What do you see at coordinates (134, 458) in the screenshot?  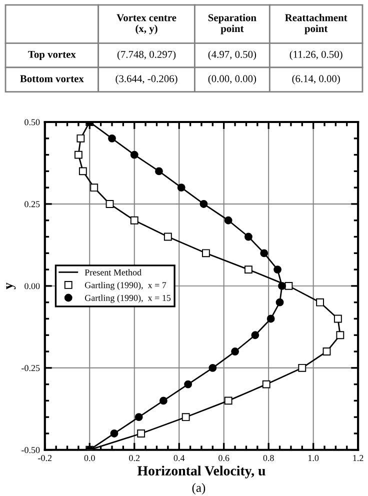 I see `x-tick-label: 0.2` at bounding box center [134, 458].